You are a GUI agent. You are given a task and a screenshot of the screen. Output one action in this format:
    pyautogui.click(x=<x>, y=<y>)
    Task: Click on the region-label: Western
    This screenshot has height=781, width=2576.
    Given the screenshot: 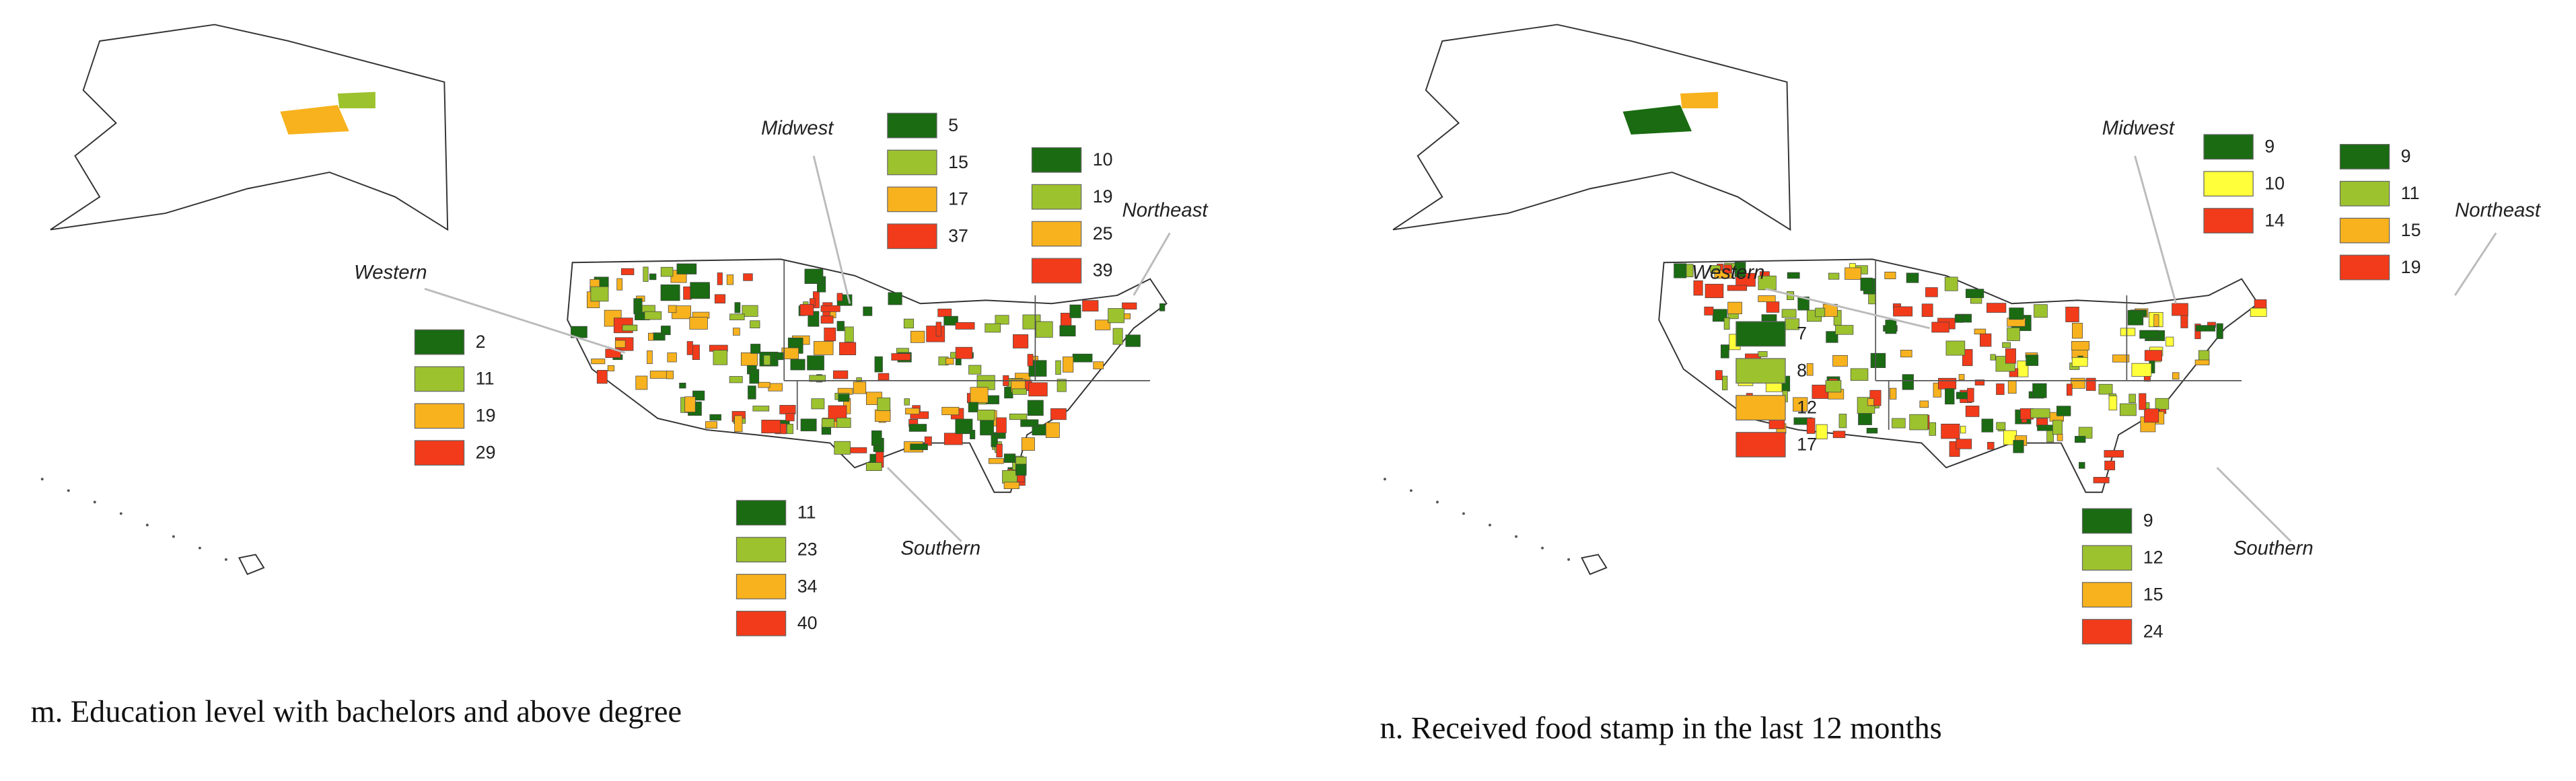 What is the action you would take?
    pyautogui.click(x=1728, y=273)
    